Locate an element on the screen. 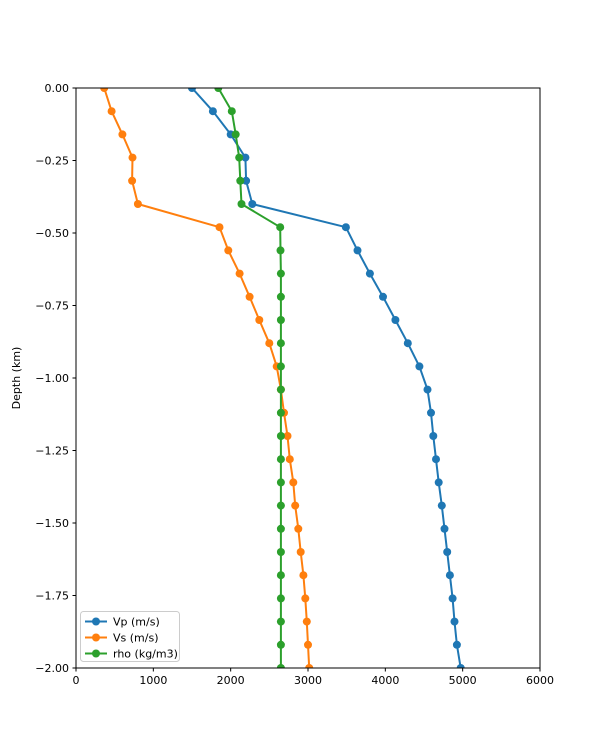 Image resolution: width=600 pixels, height=750 pixels. y-tick-label: −1.25 is located at coordinates (52, 450).